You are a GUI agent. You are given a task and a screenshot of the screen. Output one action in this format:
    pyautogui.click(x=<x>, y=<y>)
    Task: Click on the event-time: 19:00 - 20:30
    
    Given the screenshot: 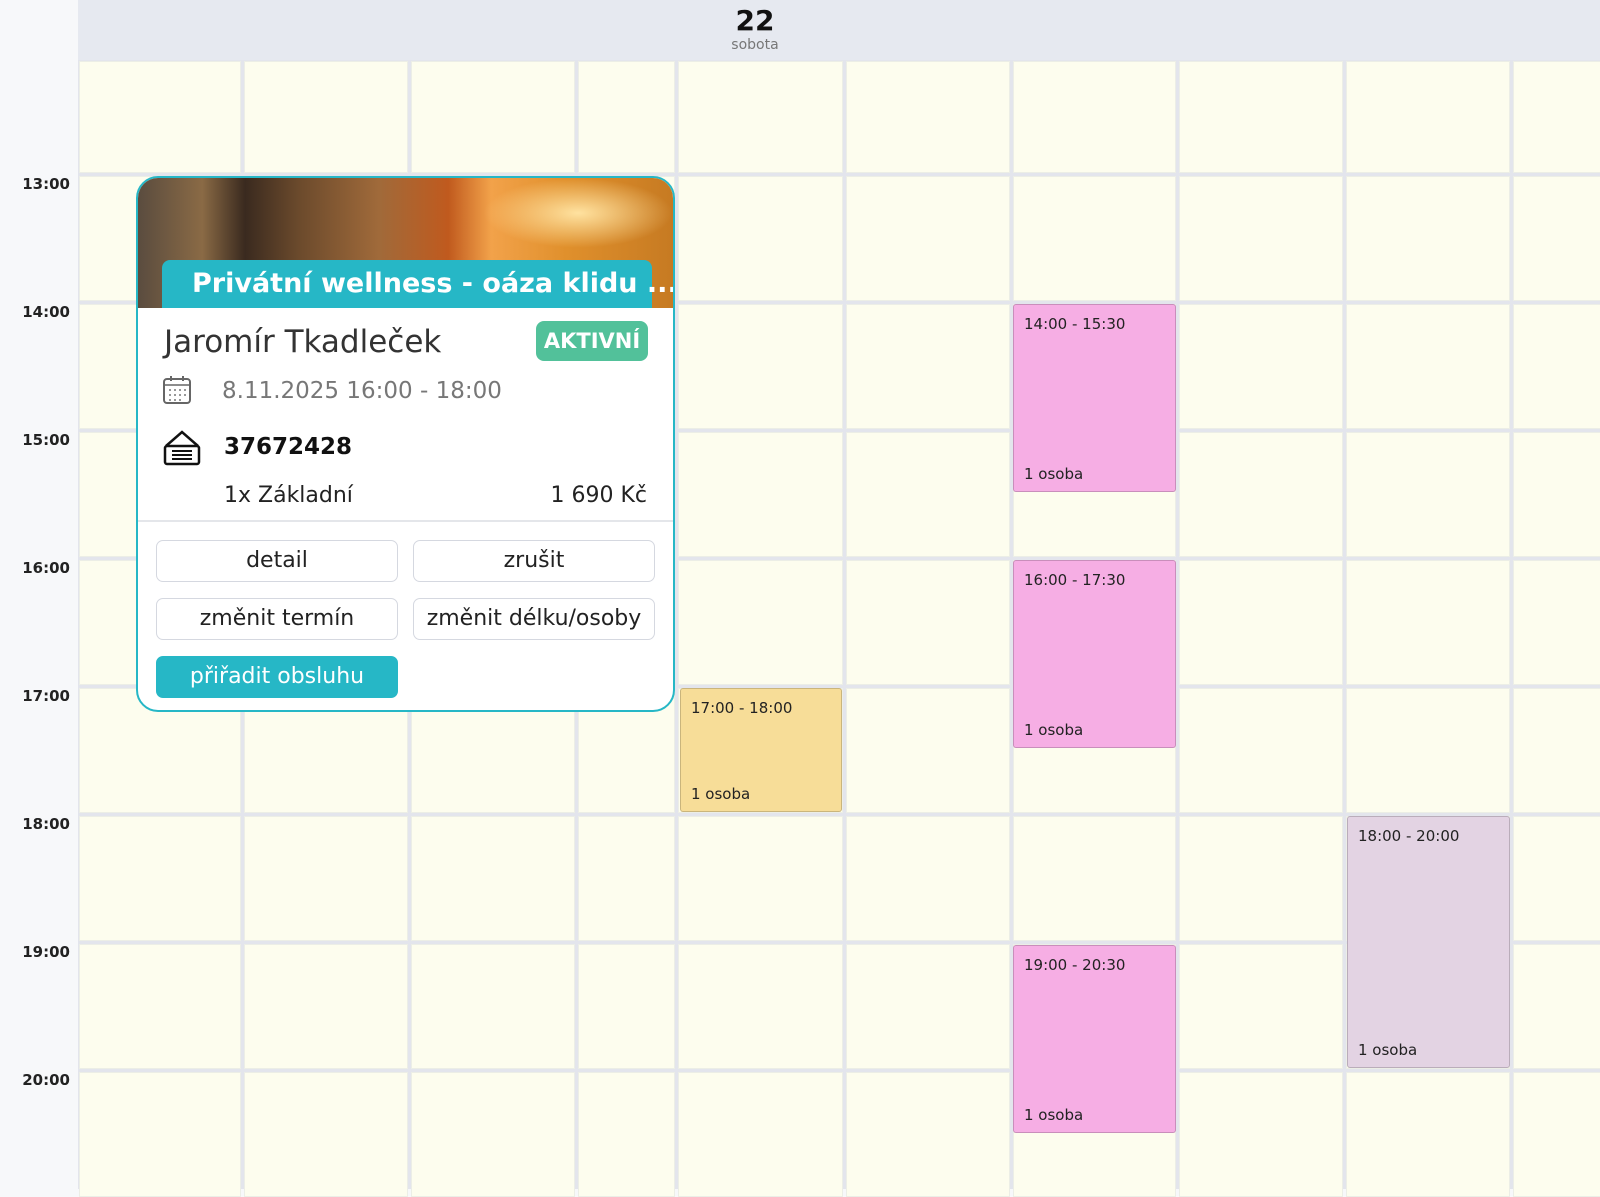 What is the action you would take?
    pyautogui.click(x=1075, y=965)
    